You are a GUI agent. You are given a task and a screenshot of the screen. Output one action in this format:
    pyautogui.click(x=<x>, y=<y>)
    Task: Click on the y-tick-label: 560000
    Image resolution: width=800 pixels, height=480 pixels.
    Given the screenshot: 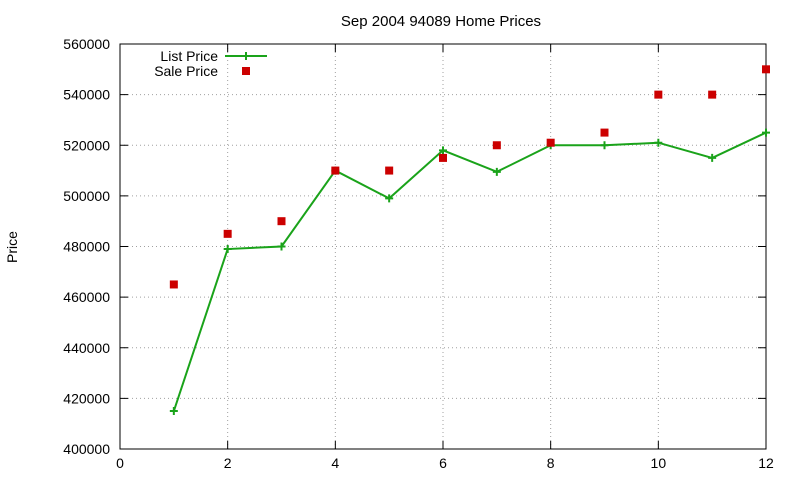 What is the action you would take?
    pyautogui.click(x=86, y=44)
    